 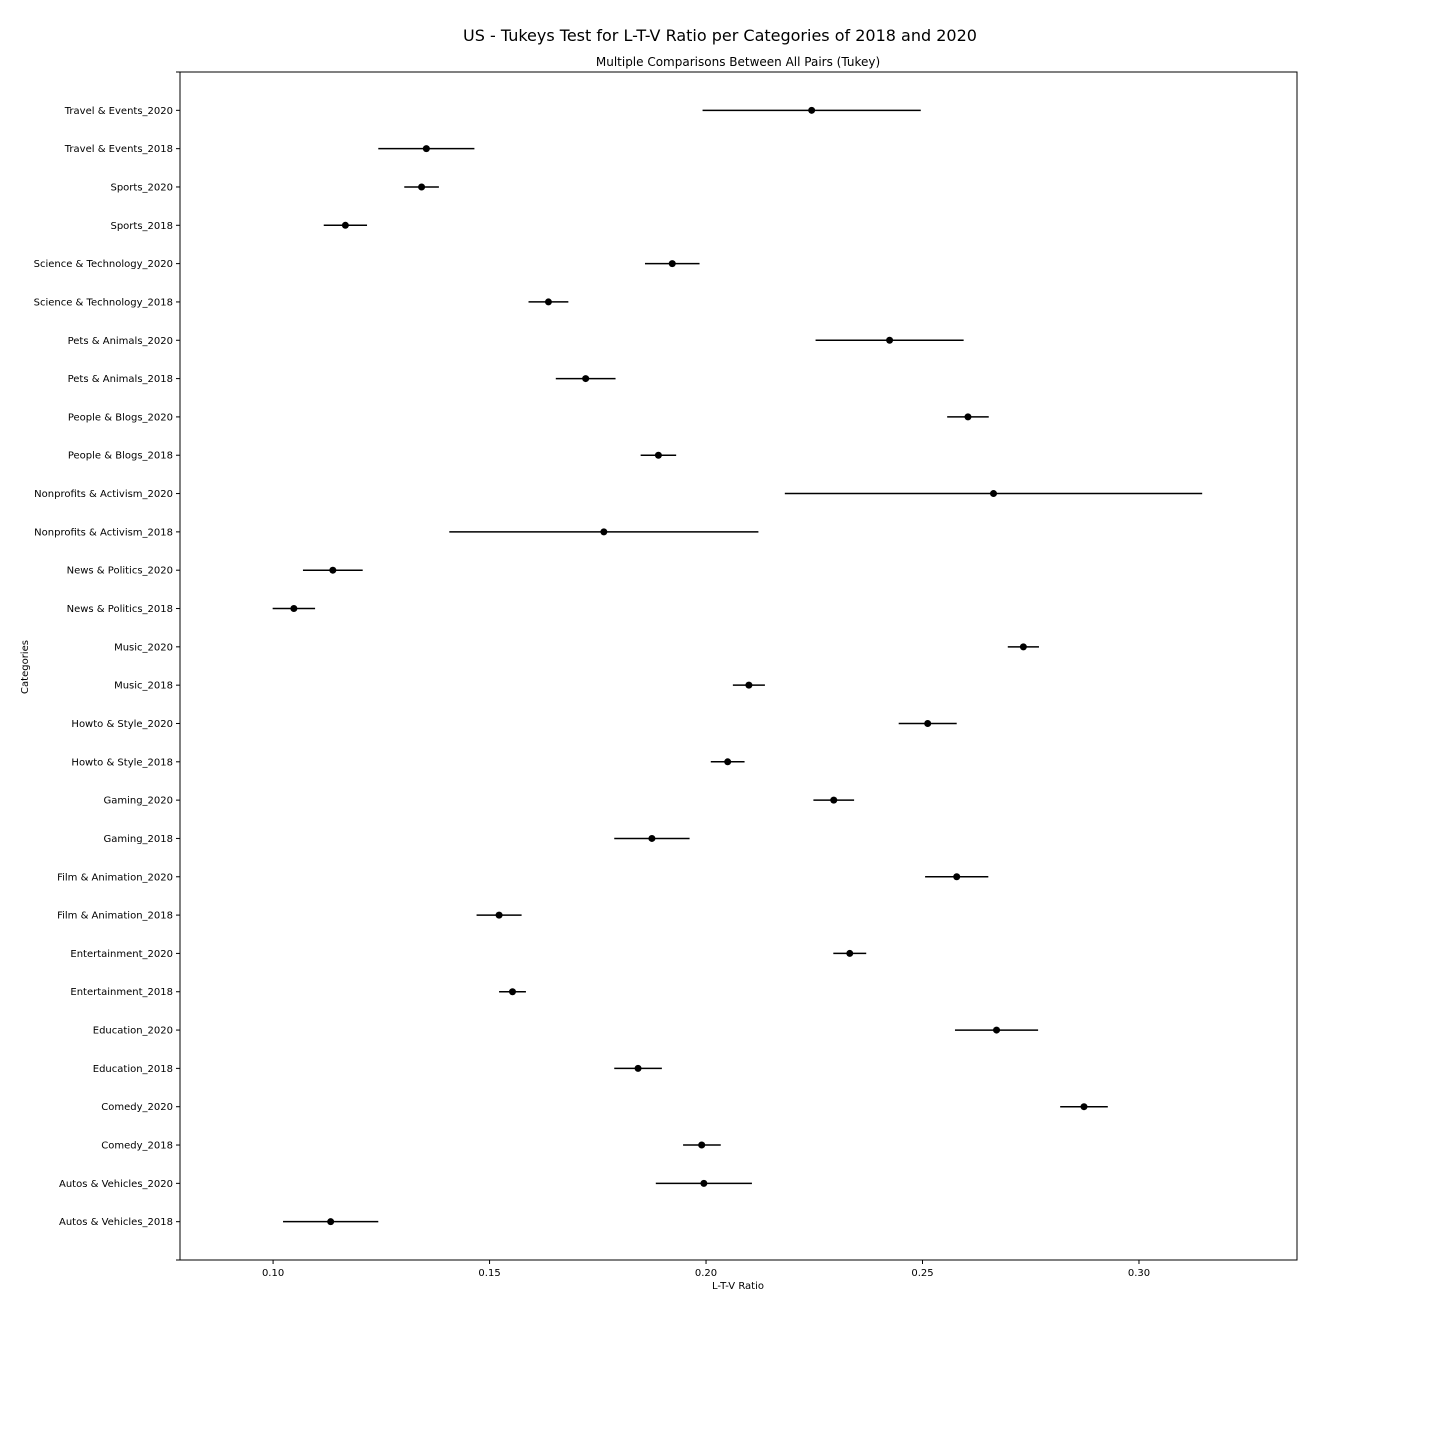 I want to click on x-tick-label: 0.15, so click(x=489, y=1273).